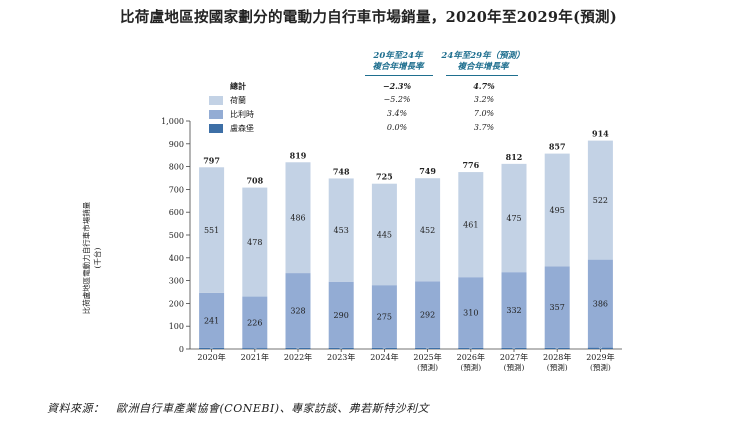  I want to click on bar-value-label: 452, so click(427, 230).